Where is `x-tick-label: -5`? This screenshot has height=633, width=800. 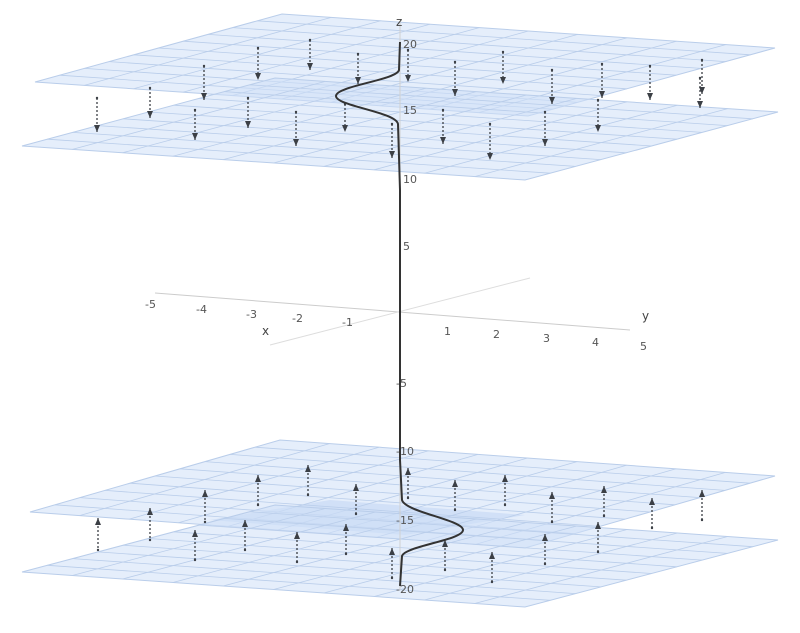 x-tick-label: -5 is located at coordinates (150, 304).